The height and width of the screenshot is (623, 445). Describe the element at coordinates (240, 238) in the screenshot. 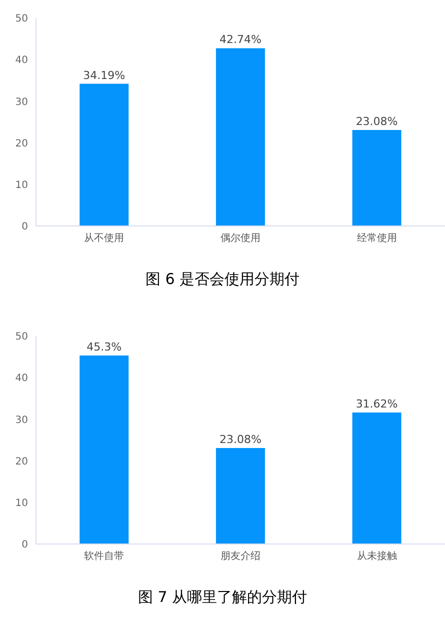

I see `x-tick-label: 偶尔使用` at that location.